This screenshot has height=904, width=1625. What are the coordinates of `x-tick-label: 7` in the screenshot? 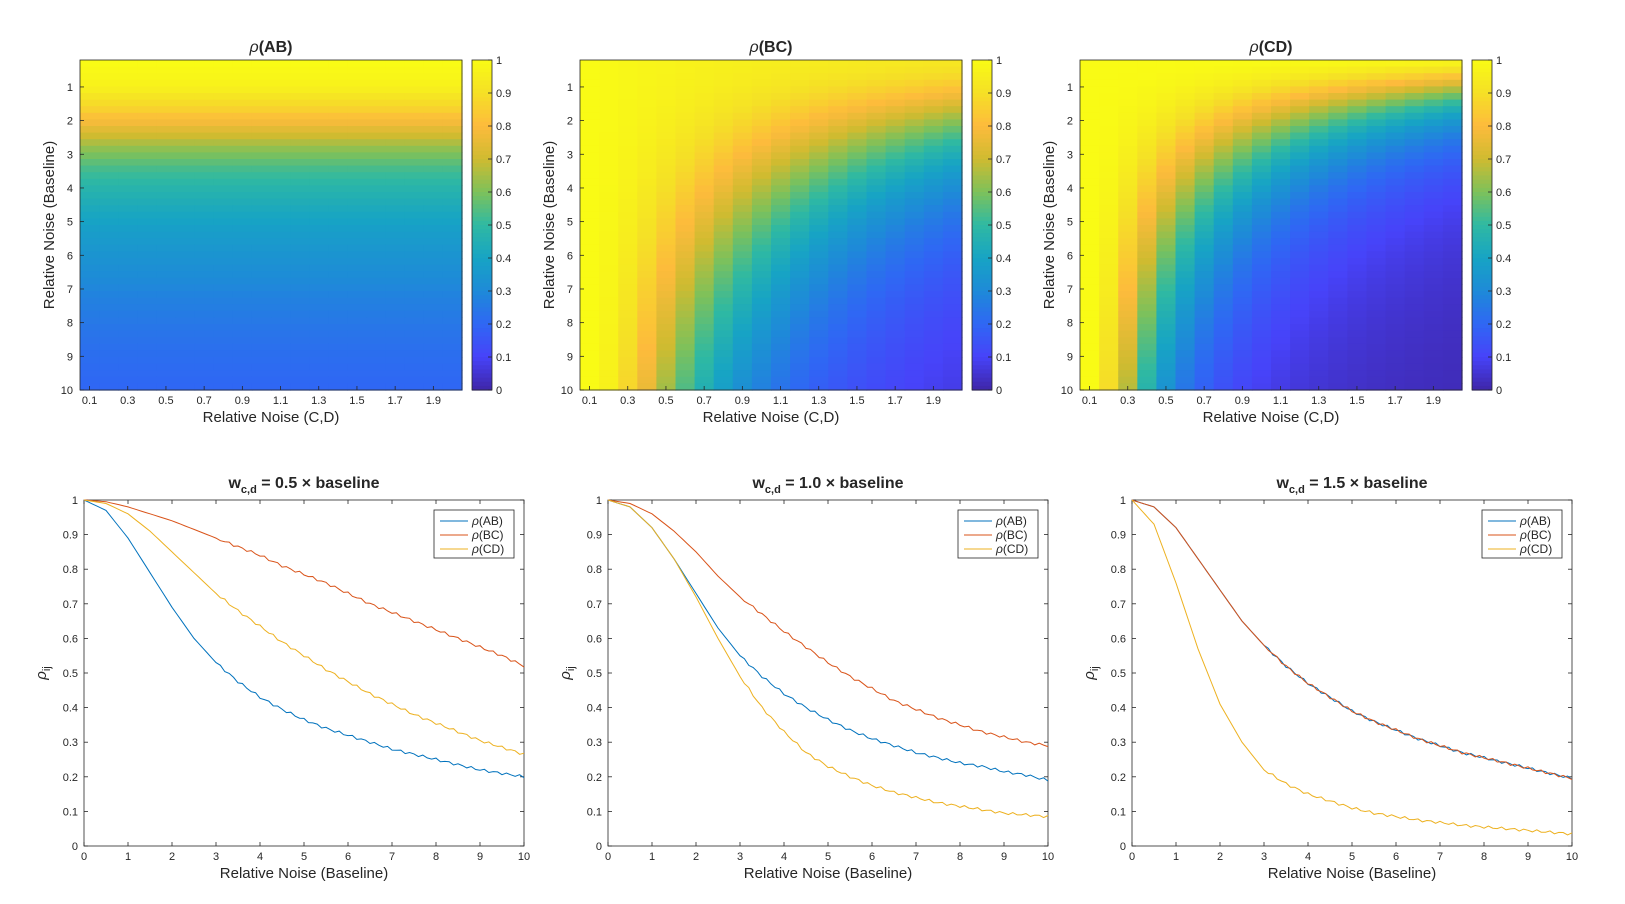 It's located at (392, 857).